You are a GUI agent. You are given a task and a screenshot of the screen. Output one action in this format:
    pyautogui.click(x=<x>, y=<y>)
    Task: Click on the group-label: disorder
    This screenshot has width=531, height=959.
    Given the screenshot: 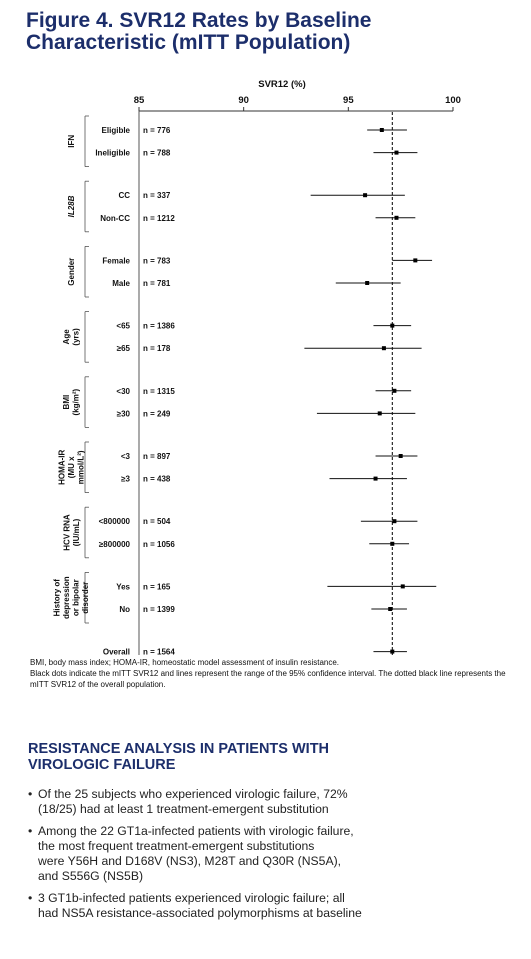 What is the action you would take?
    pyautogui.click(x=85, y=598)
    